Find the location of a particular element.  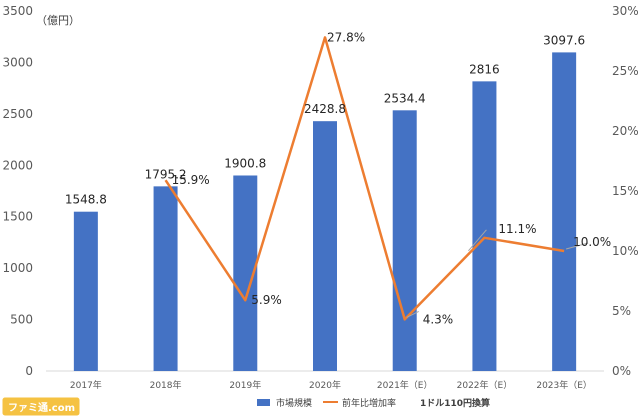

y2-tick-label: 25% is located at coordinates (625, 71).